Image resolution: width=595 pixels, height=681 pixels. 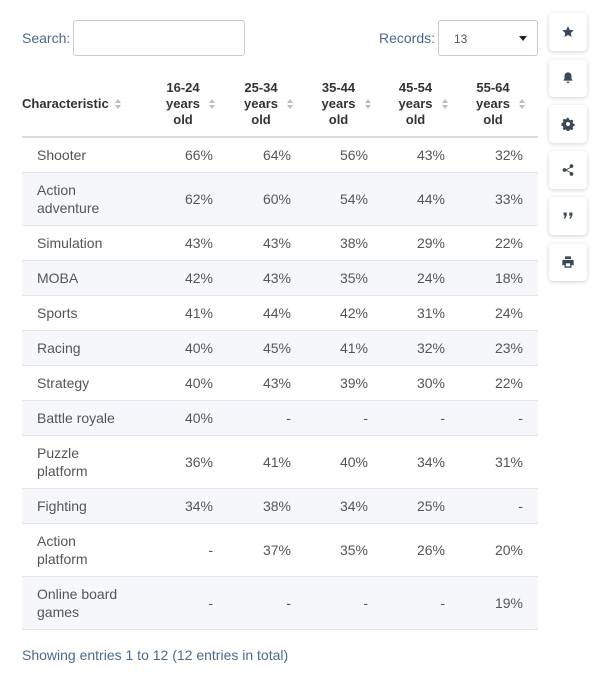 I want to click on table-row: Online board games - - - -19%, so click(x=280, y=603).